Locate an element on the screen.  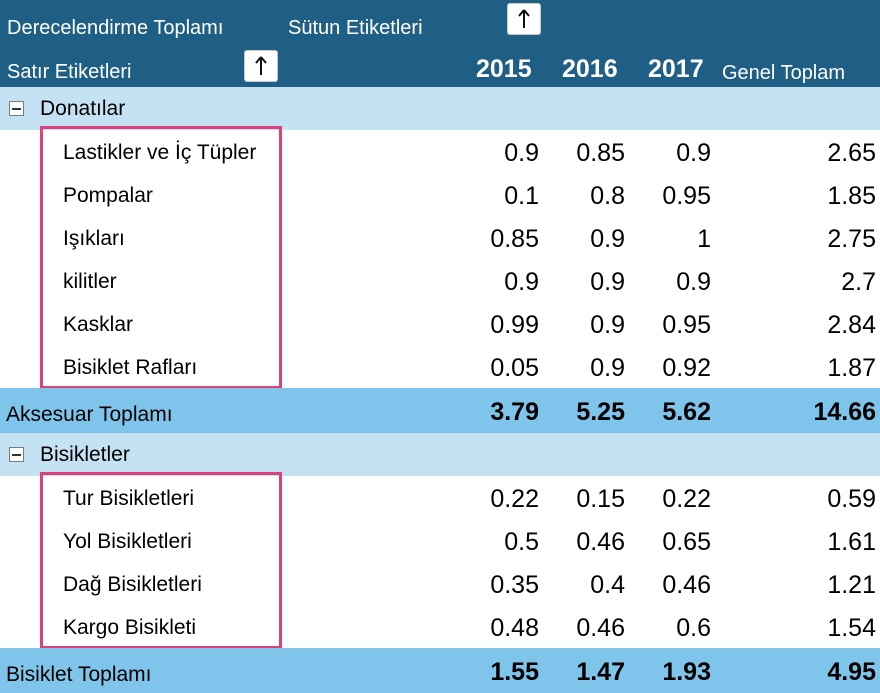
cell-grand-total: 2.7 is located at coordinates (858, 282).